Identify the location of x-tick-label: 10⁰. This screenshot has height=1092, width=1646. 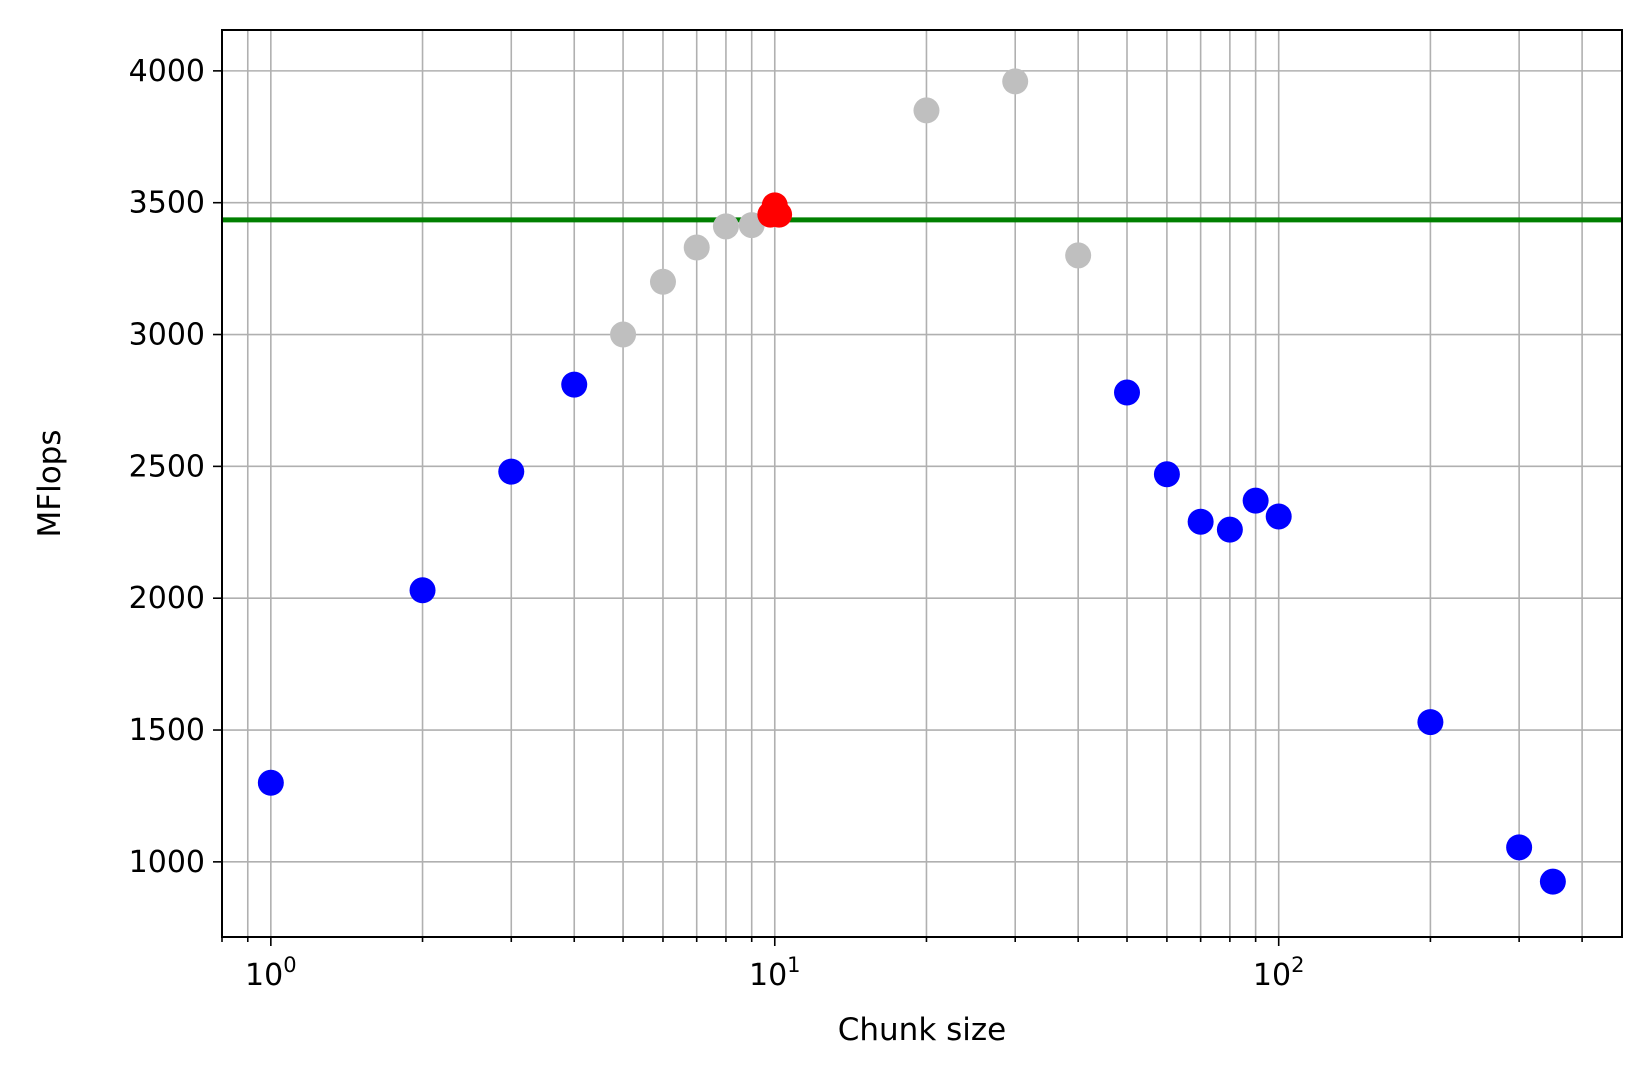
(271, 973).